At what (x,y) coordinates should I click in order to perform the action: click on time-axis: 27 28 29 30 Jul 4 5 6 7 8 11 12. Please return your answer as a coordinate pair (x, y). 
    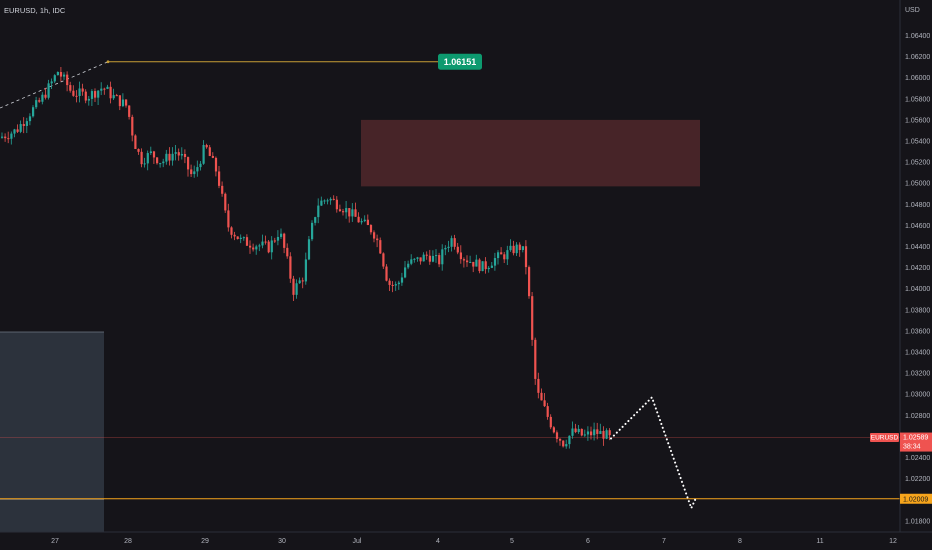
    Looking at the image, I should click on (474, 541).